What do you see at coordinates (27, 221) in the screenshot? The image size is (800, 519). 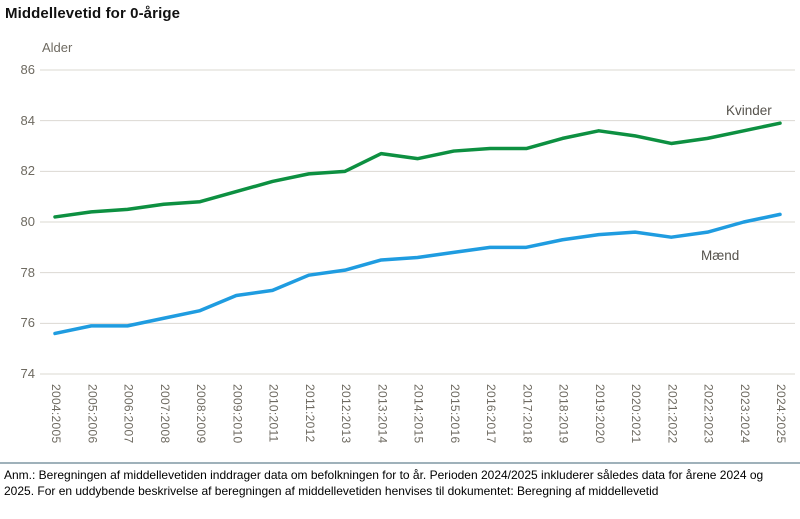 I see `y-tick-label: 80` at bounding box center [27, 221].